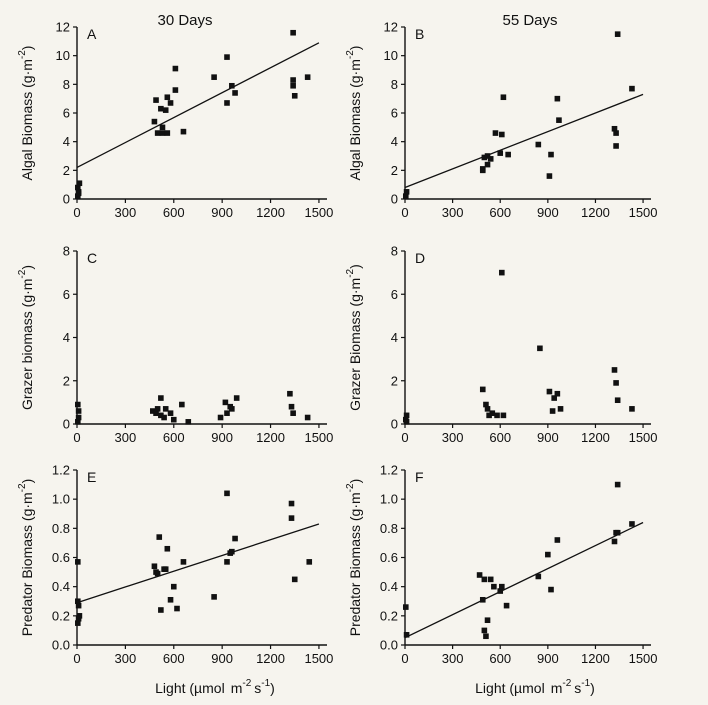  I want to click on panel-letter-e: E, so click(91, 477).